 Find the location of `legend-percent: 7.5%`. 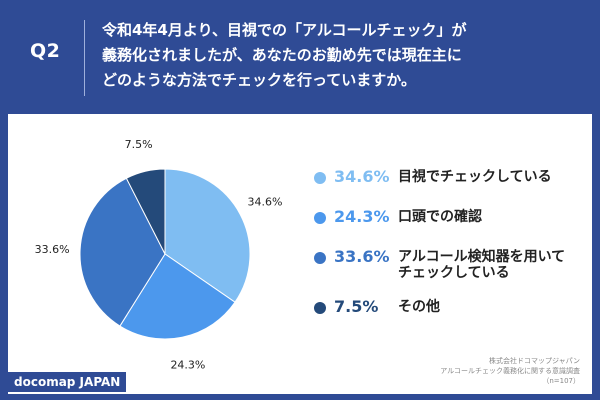

legend-percent: 7.5% is located at coordinates (356, 306).